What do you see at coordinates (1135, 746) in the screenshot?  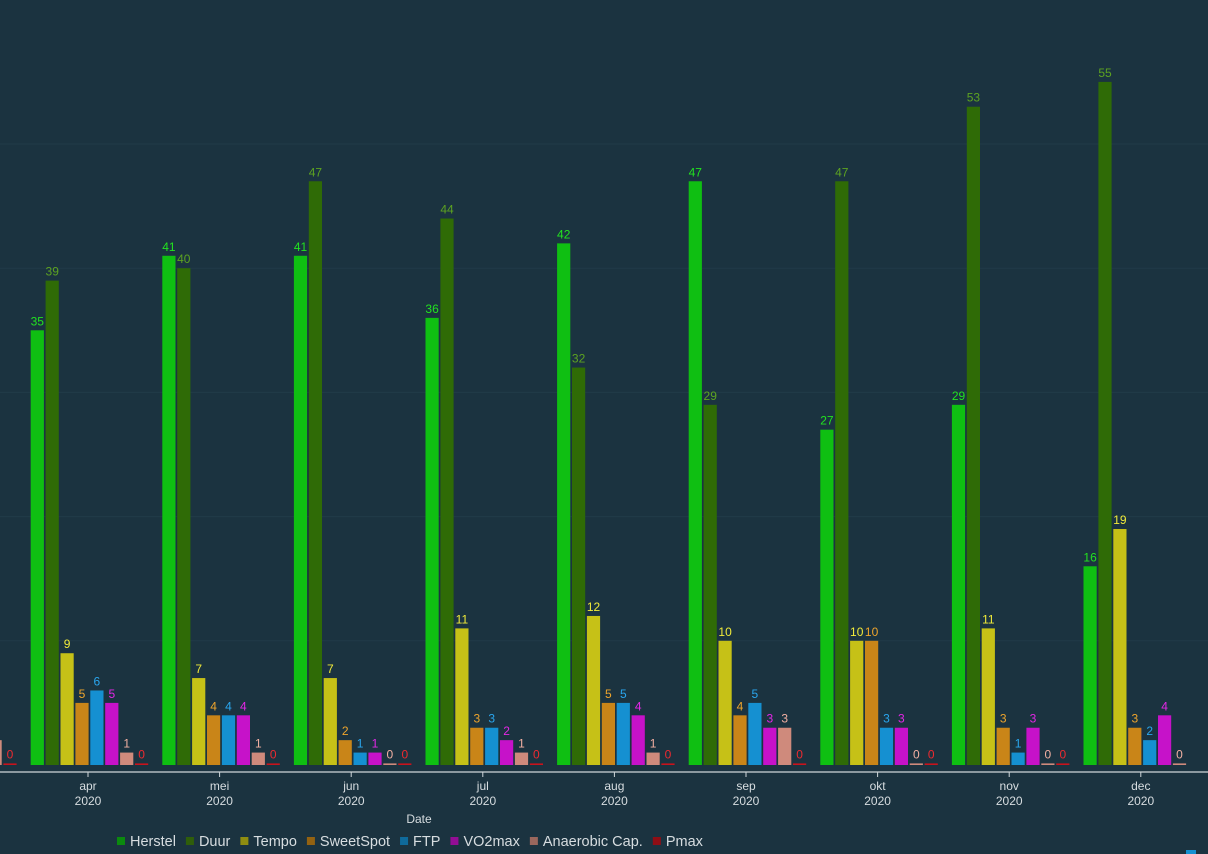 I see `bar-sweetspot-dec` at bounding box center [1135, 746].